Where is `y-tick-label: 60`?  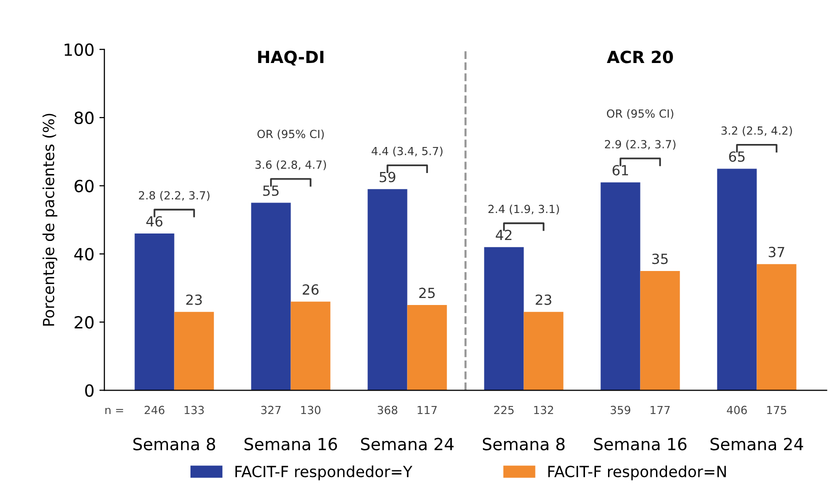 y-tick-label: 60 is located at coordinates (84, 186).